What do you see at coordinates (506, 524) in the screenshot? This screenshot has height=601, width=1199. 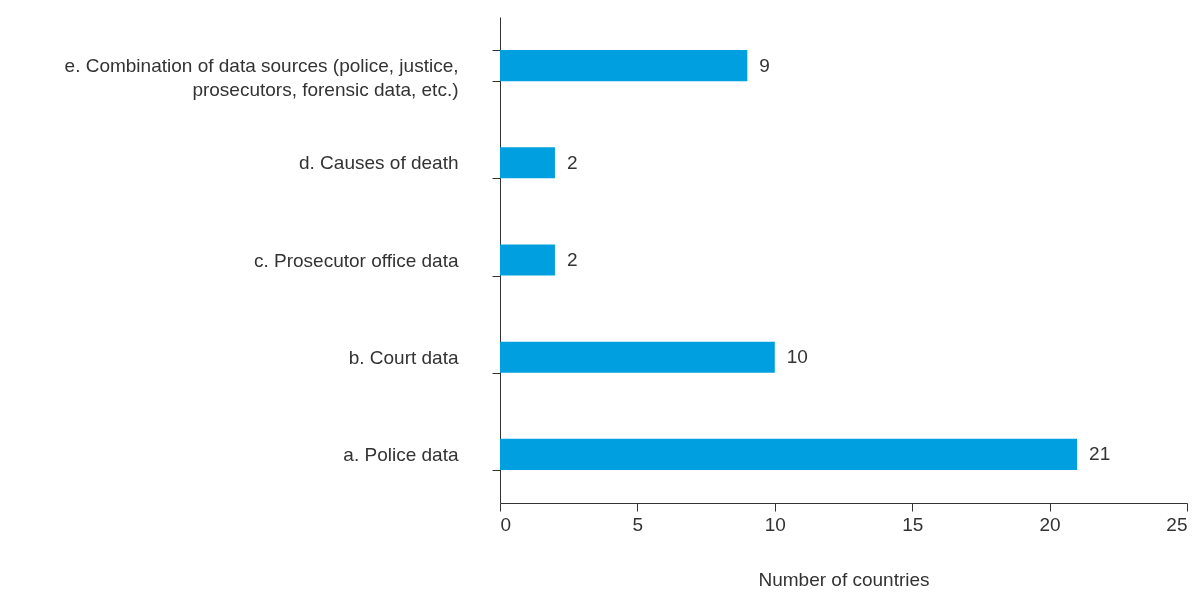 I see `x-tick-label: 0` at bounding box center [506, 524].